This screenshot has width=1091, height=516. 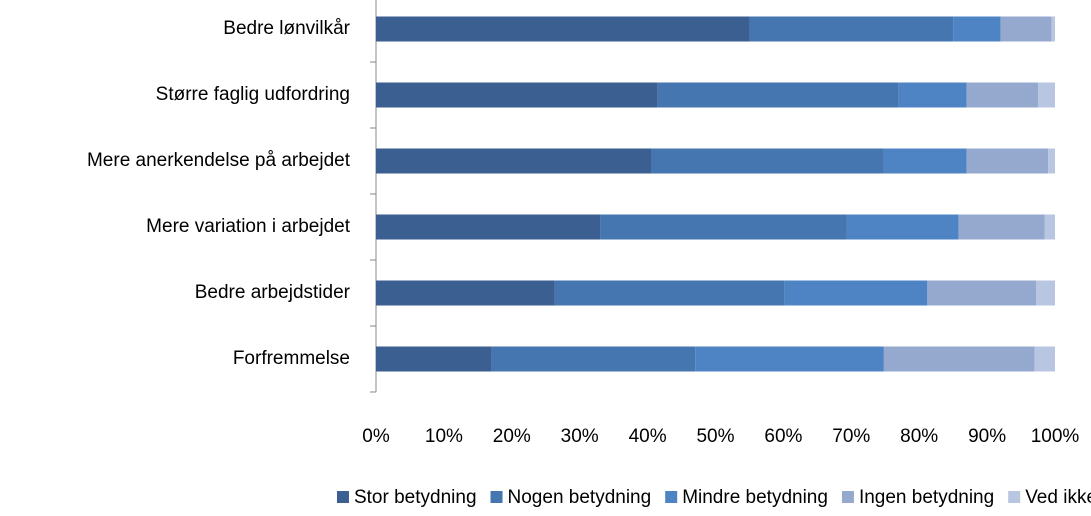 I want to click on y-tick-label: Forfremmelse, so click(x=291, y=358).